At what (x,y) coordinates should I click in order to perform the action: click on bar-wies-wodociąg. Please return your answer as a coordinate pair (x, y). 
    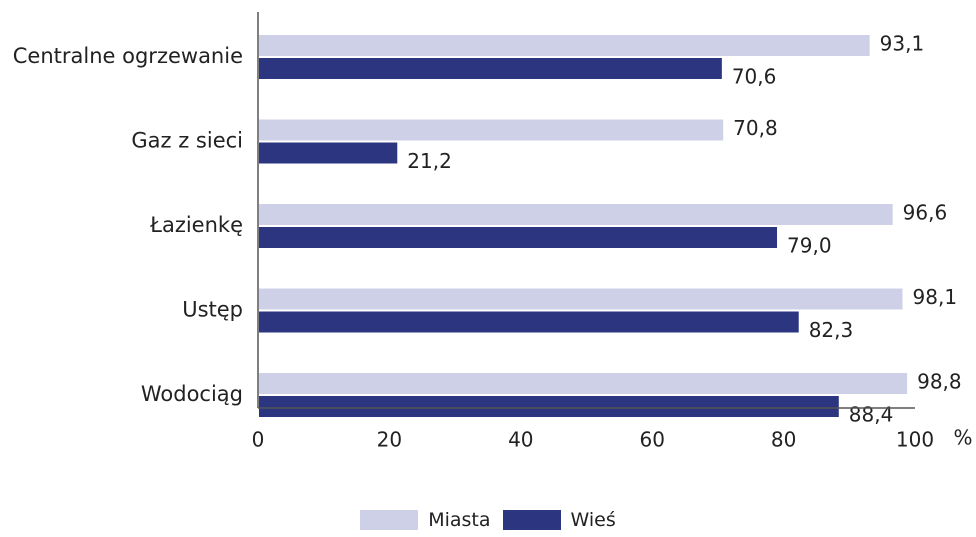
    Looking at the image, I should click on (549, 406).